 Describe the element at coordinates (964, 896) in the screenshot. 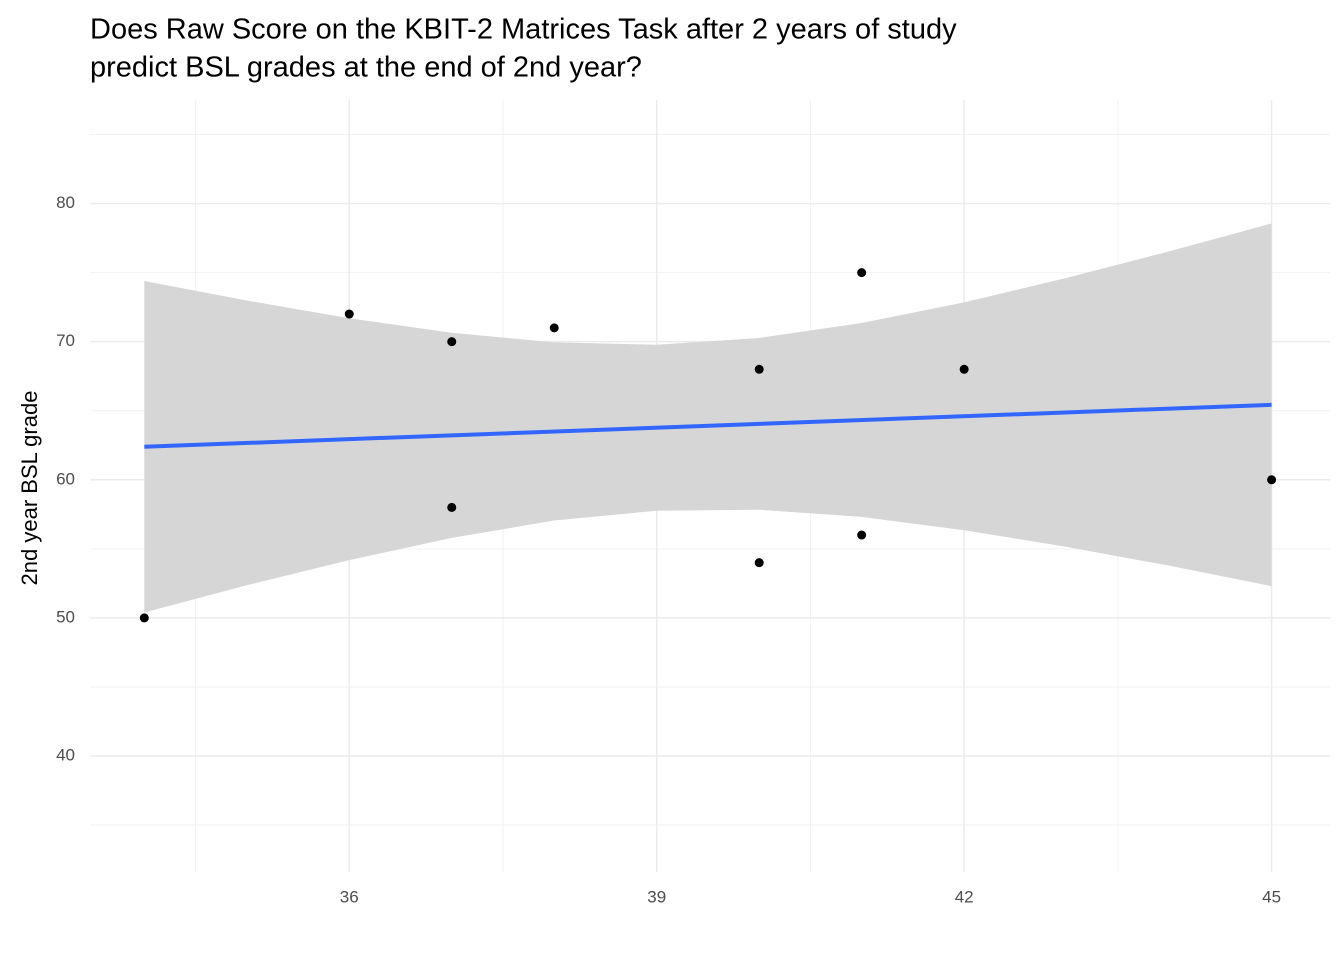

I see `x-tick-label: 42` at that location.